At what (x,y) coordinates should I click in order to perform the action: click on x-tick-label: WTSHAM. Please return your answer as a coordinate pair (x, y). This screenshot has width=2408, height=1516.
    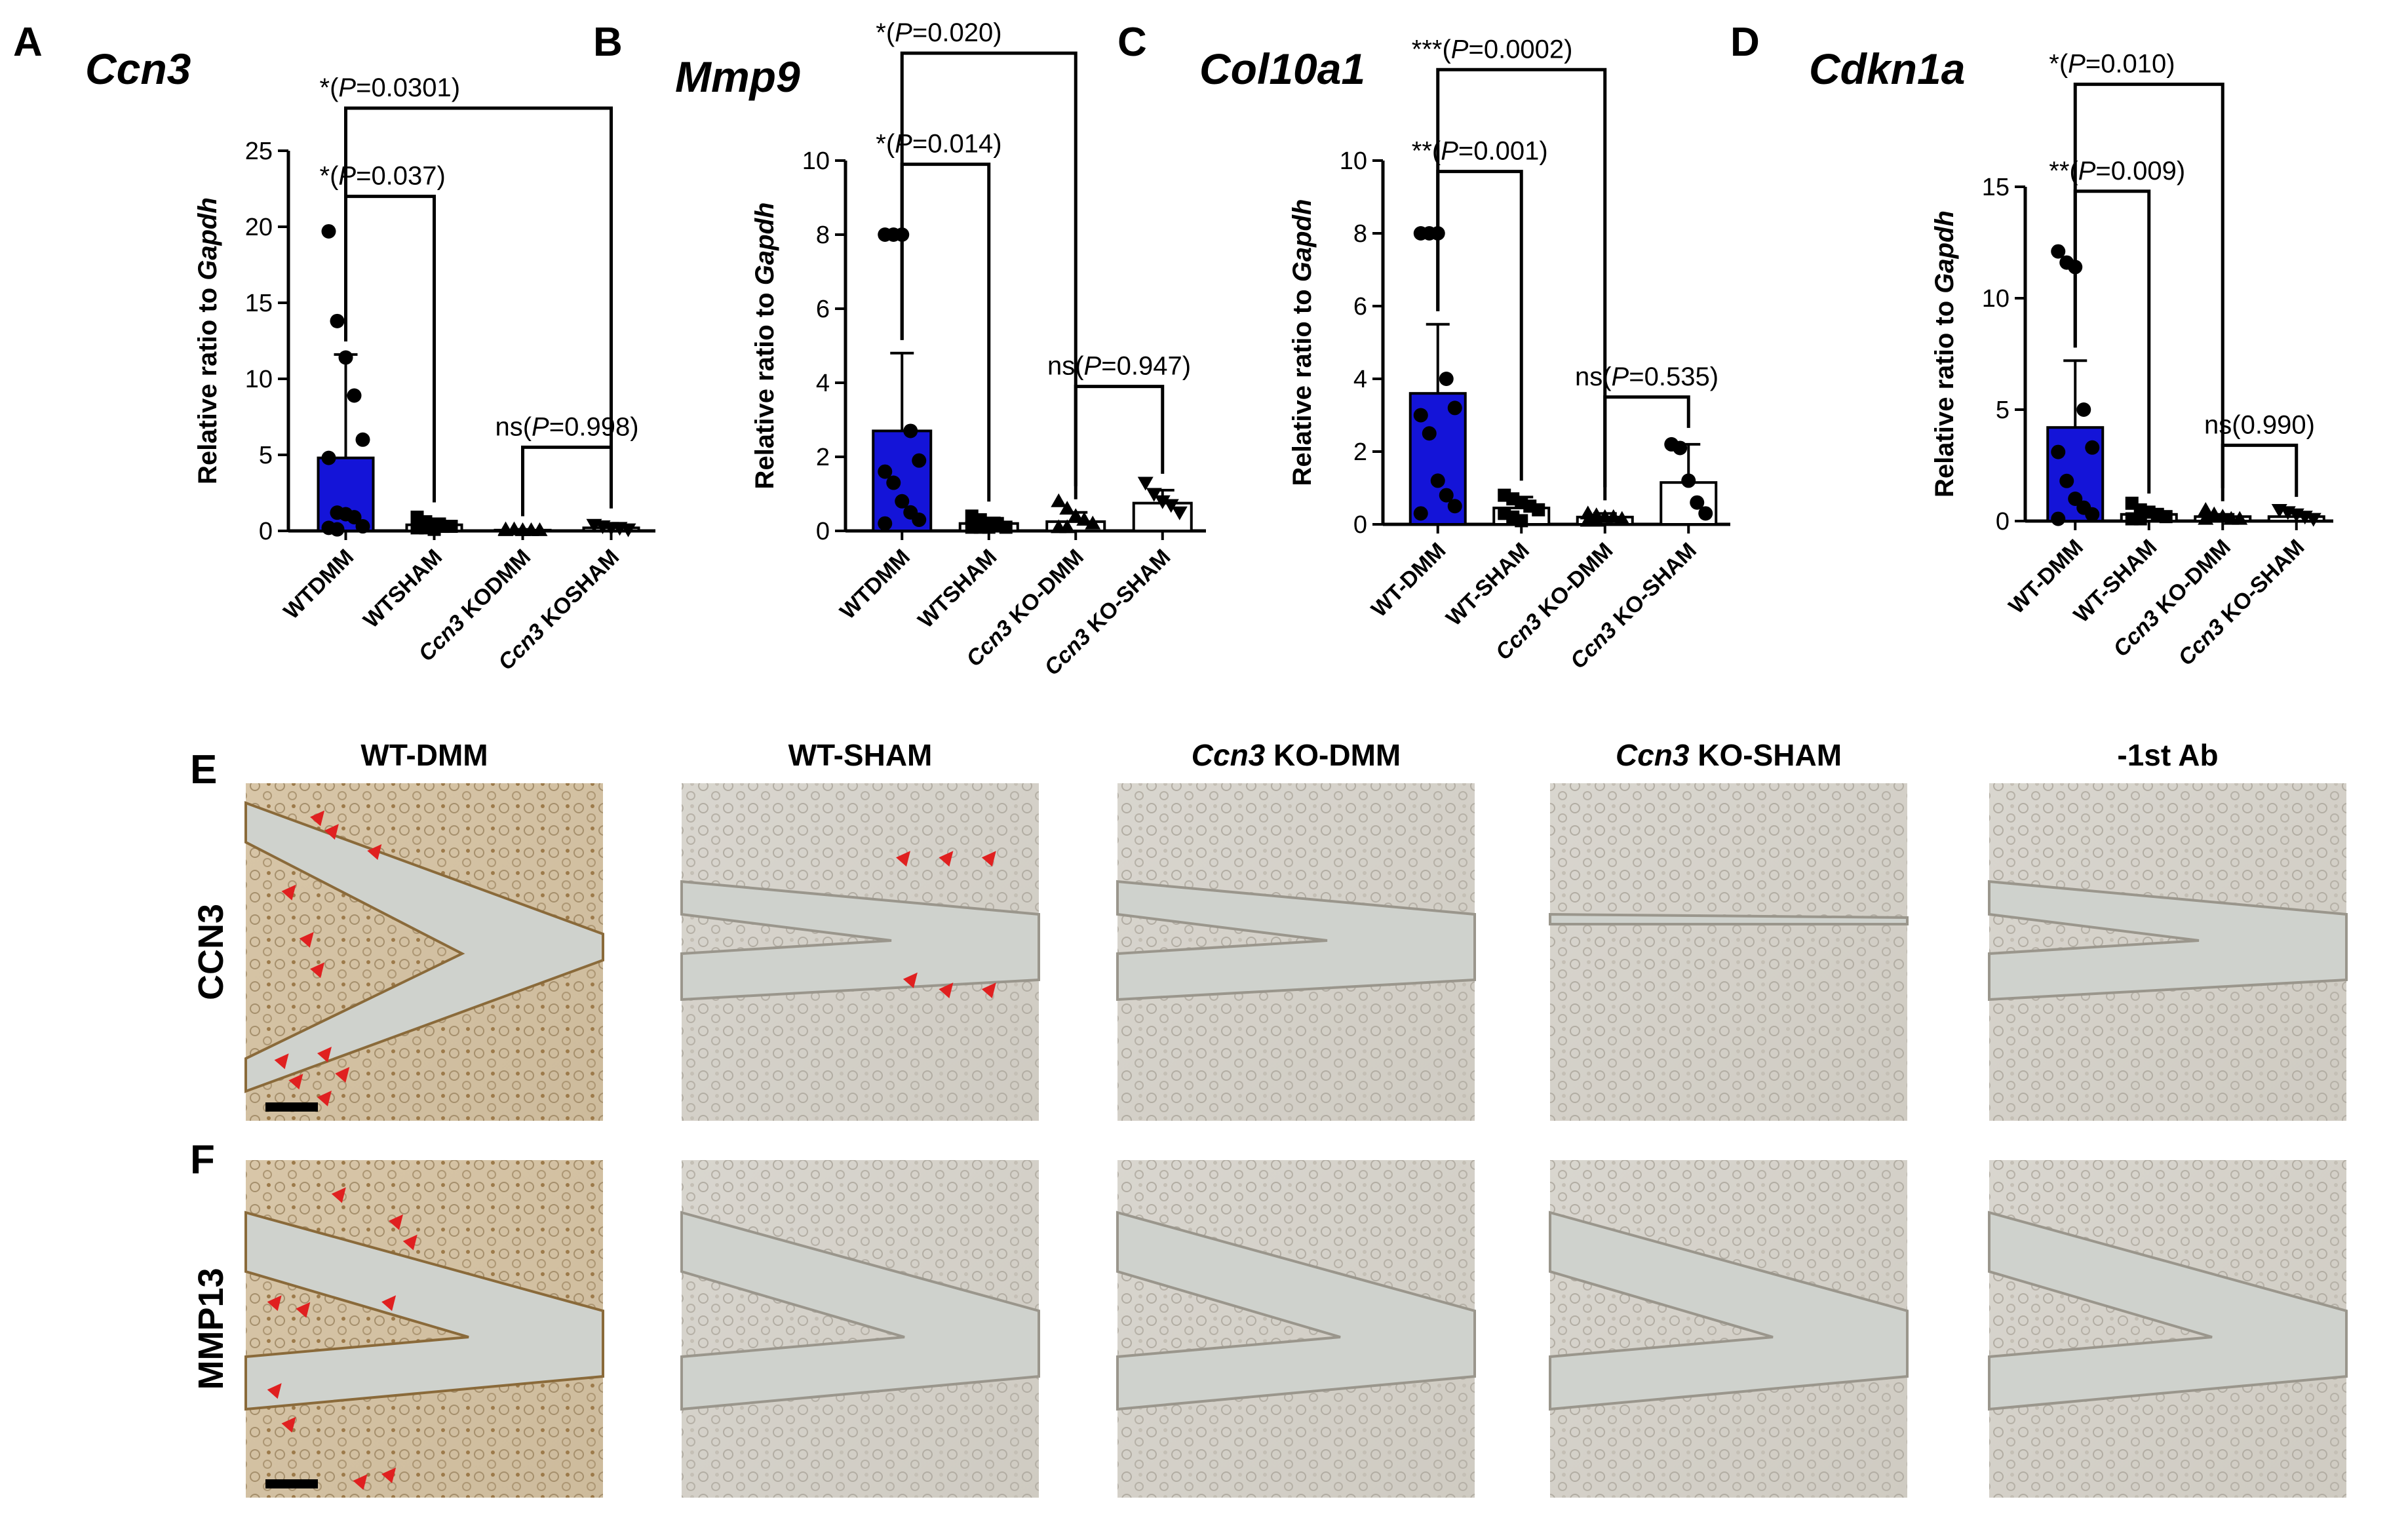
    Looking at the image, I should click on (957, 589).